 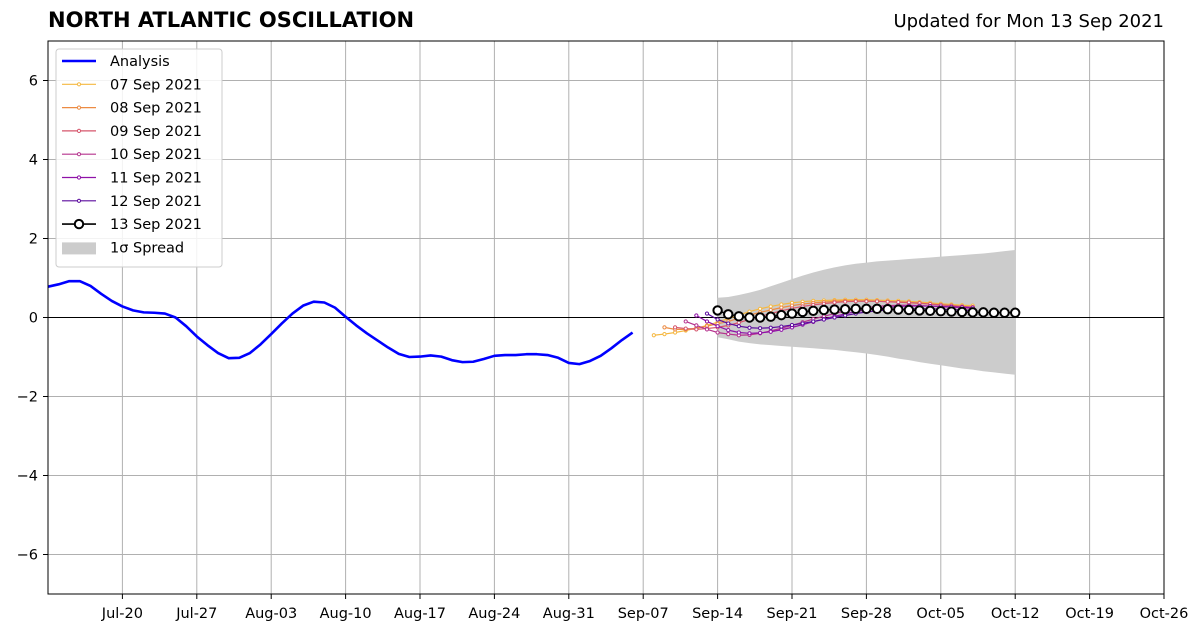 What do you see at coordinates (140, 62) in the screenshot?
I see `legend-label: Analysis` at bounding box center [140, 62].